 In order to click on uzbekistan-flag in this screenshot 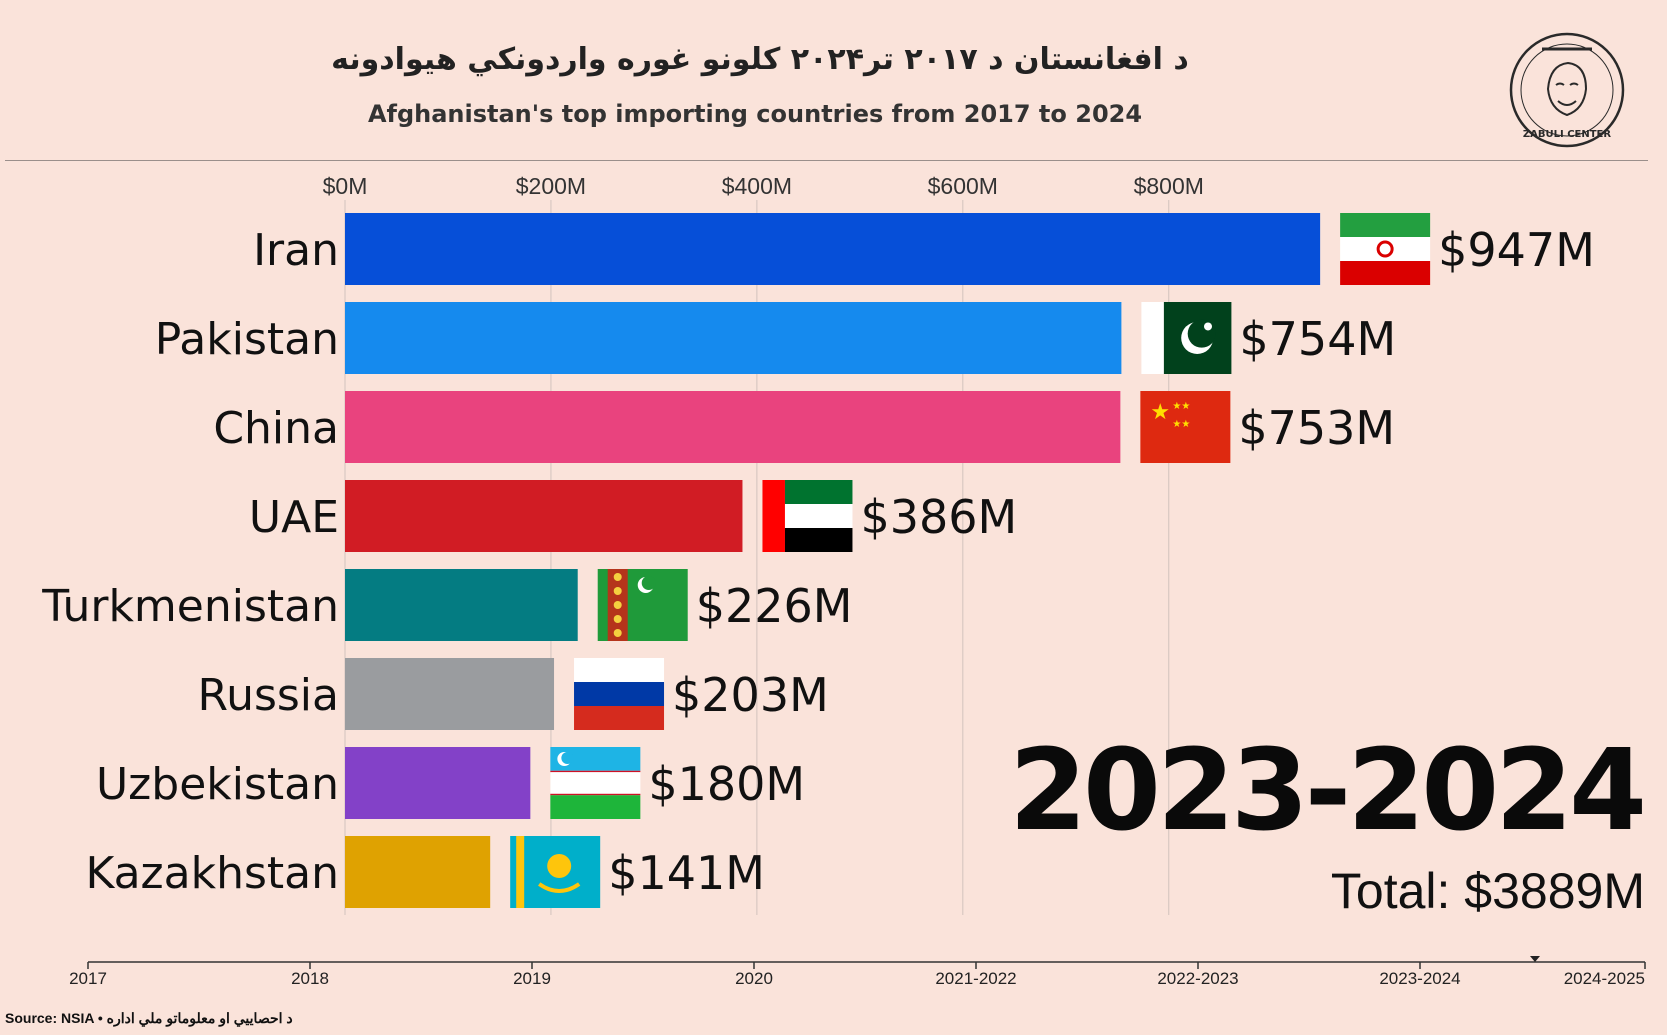, I will do `click(595, 783)`.